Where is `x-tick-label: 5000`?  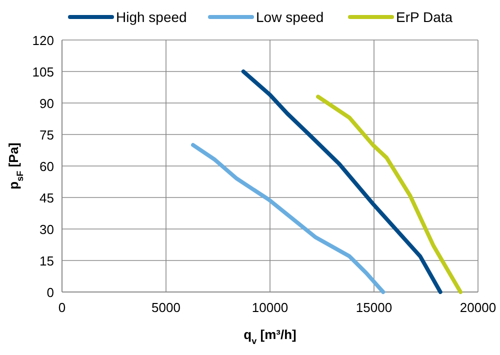 x-tick-label: 5000 is located at coordinates (166, 307).